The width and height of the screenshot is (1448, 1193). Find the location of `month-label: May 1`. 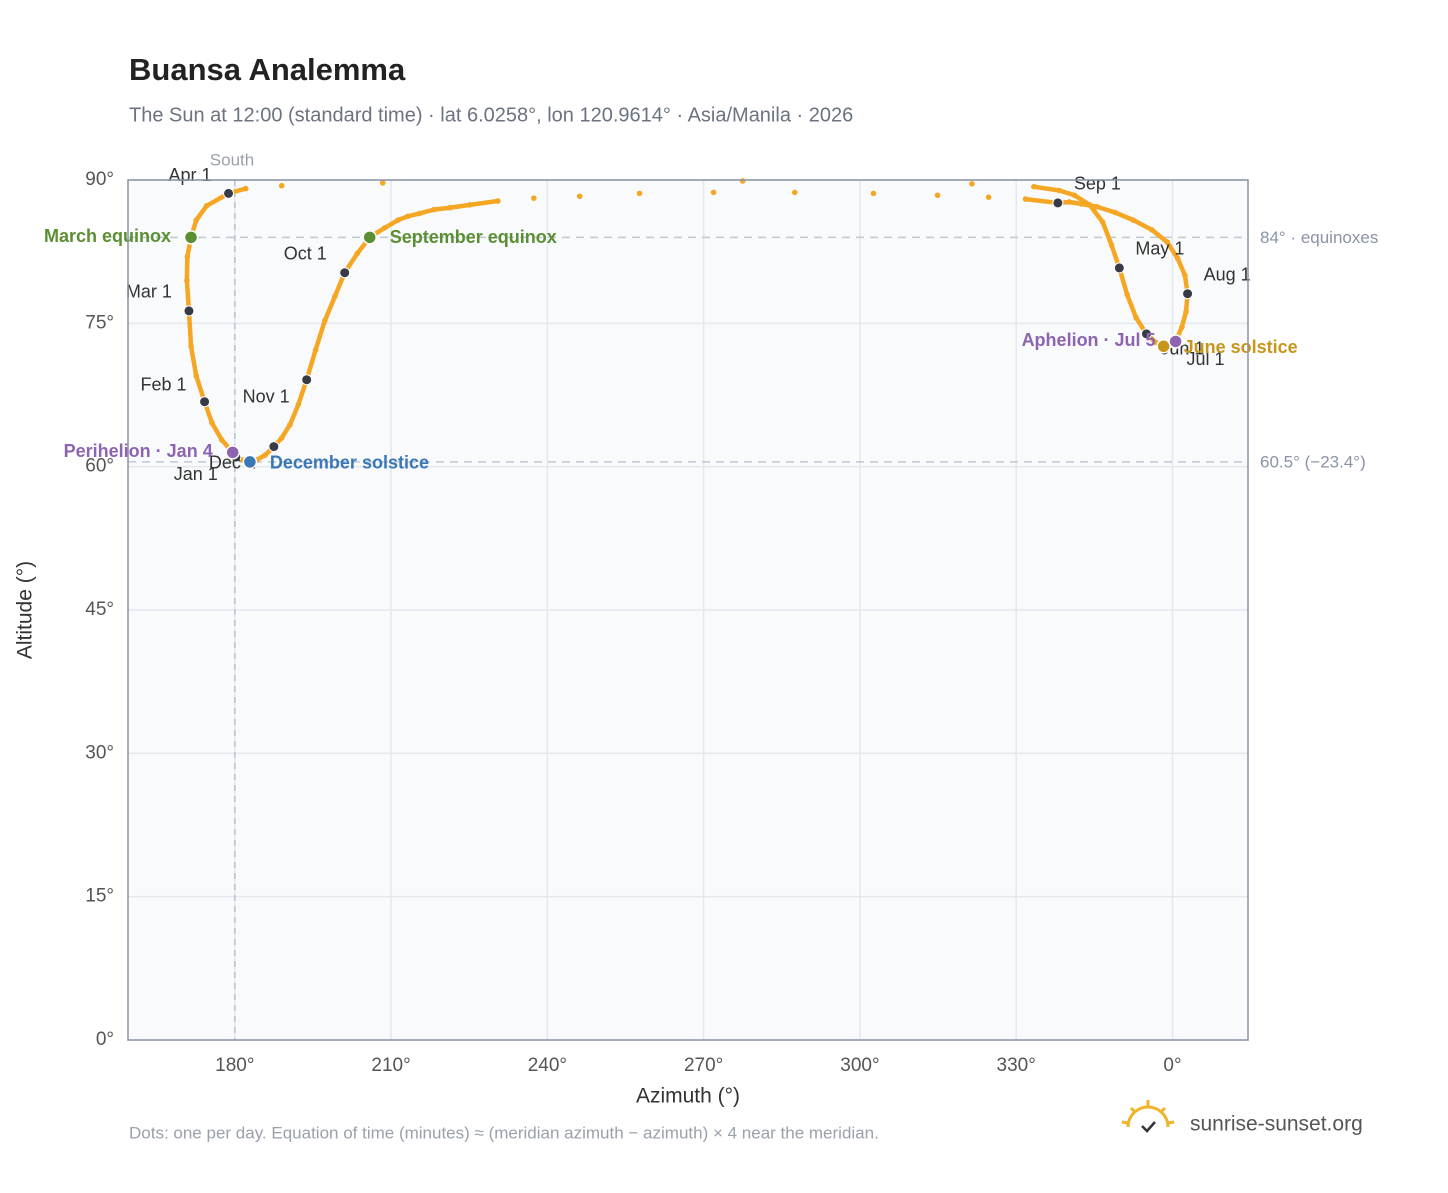

month-label: May 1 is located at coordinates (1159, 249).